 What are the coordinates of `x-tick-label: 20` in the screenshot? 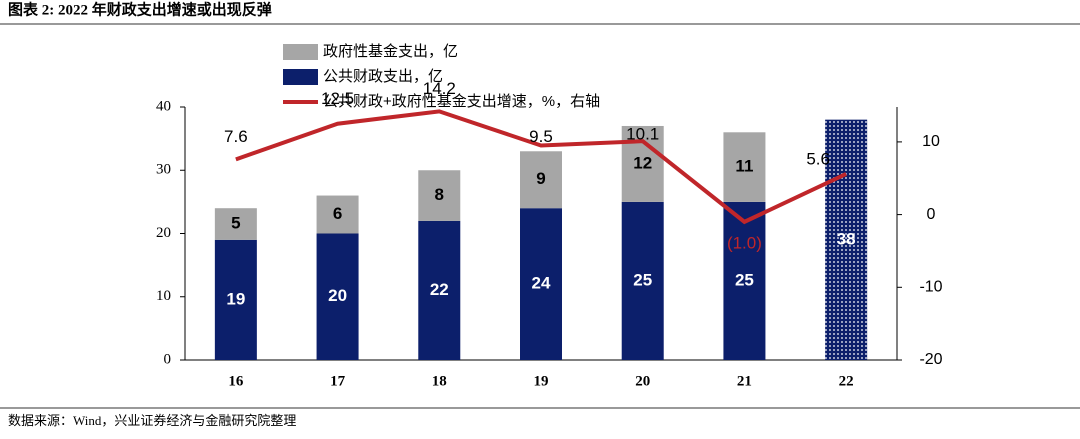 It's located at (642, 381).